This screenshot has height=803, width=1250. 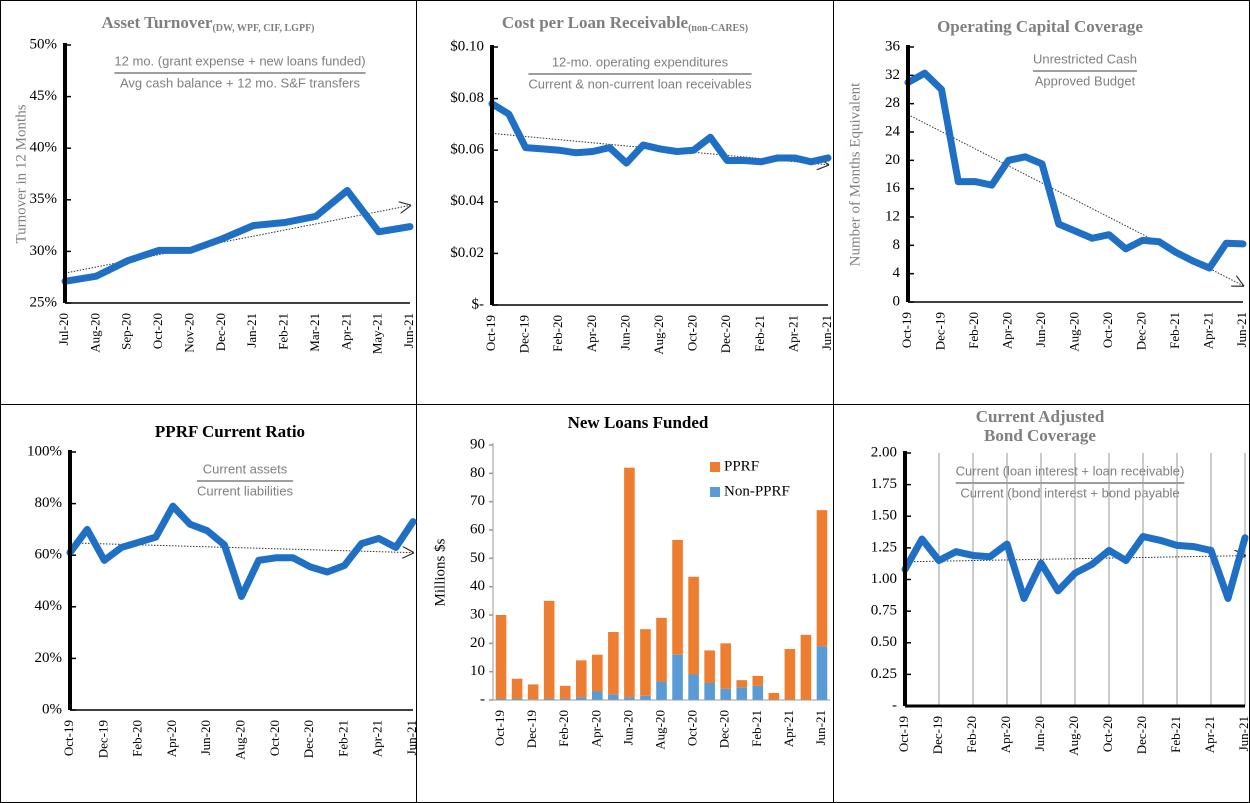 What do you see at coordinates (893, 188) in the screenshot?
I see `y-tick-label: 16` at bounding box center [893, 188].